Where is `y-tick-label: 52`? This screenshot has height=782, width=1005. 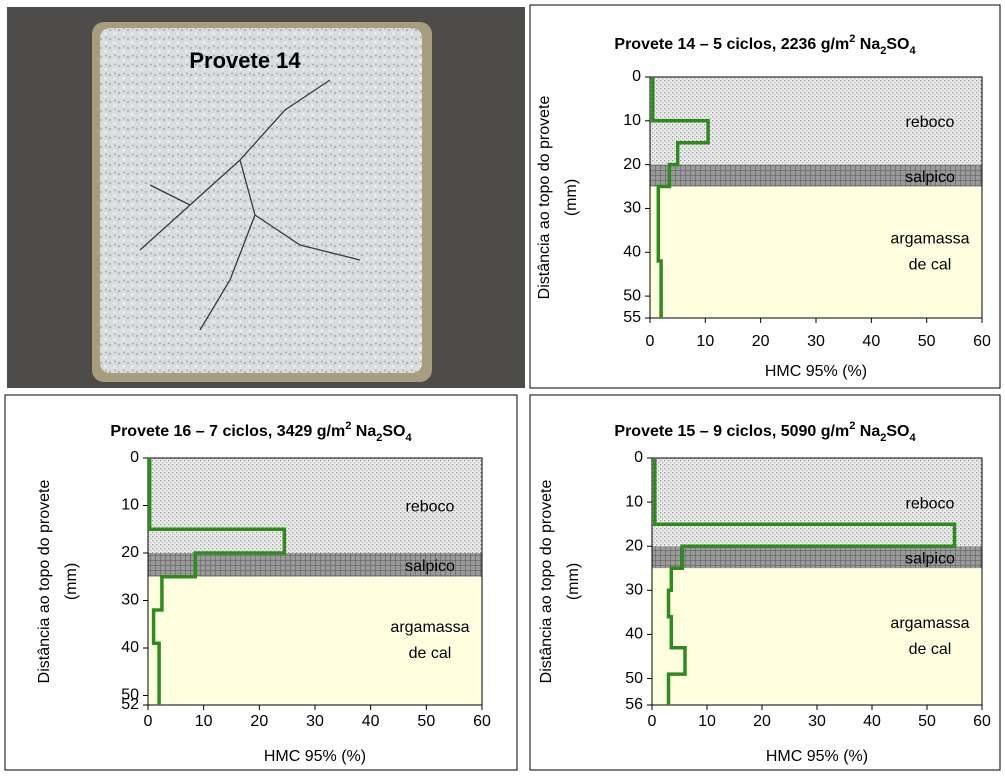 y-tick-label: 52 is located at coordinates (130, 704).